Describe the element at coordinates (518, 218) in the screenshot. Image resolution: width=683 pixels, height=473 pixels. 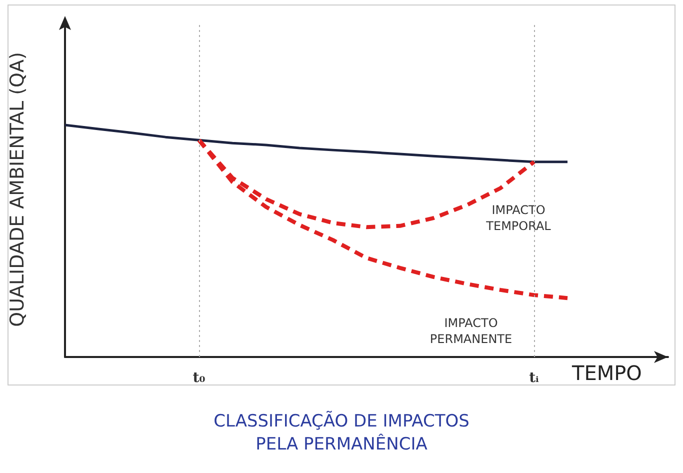
I see `series-label: IMPACTO TEMPORAL` at that location.